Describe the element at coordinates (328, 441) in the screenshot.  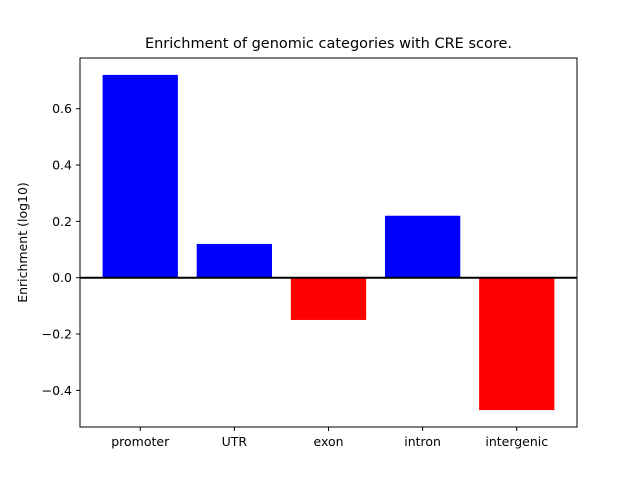
I see `x-tick-label-exon: exon` at that location.